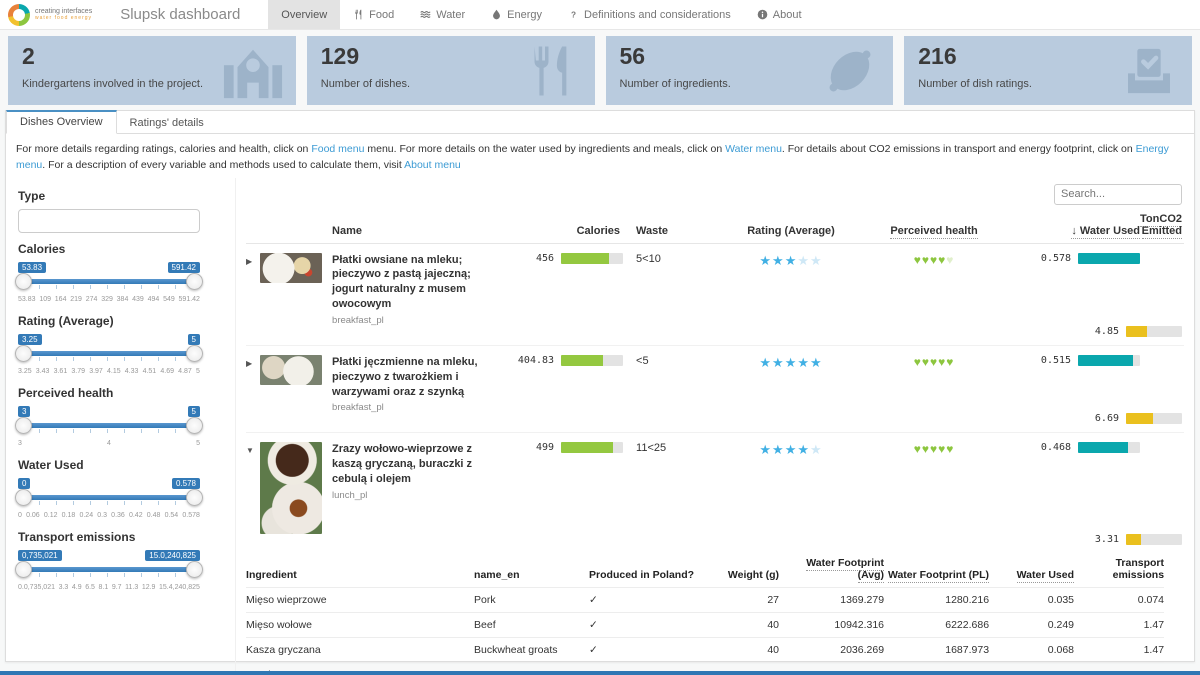 This screenshot has height=675, width=1200. What do you see at coordinates (845, 570) in the screenshot?
I see `sub-col-water-footprint-avg: Water Footprint (Avg)` at bounding box center [845, 570].